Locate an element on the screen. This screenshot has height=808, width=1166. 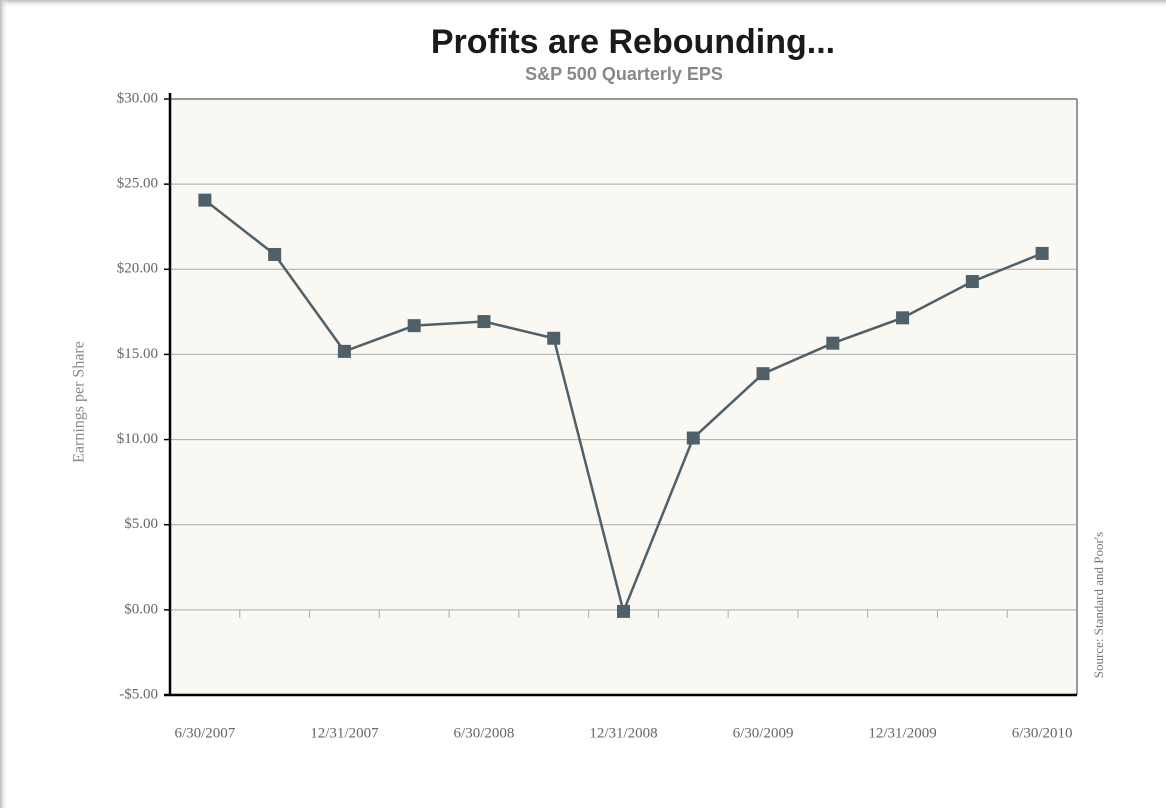
y-tick-label: $5.00 is located at coordinates (141, 524).